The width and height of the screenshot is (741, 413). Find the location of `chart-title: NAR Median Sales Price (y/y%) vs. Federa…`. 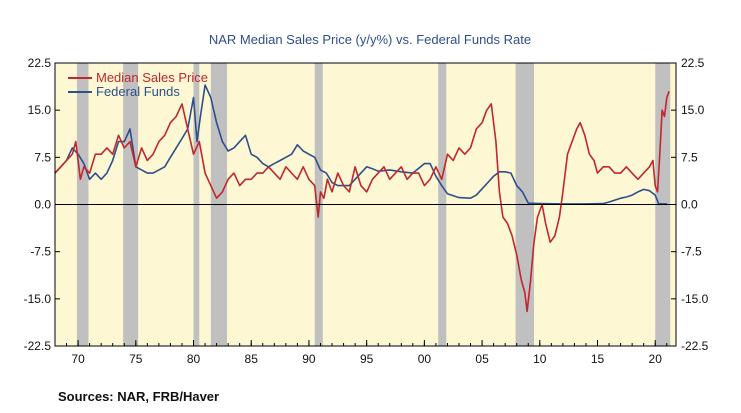

chart-title: NAR Median Sales Price (y/y%) vs. Federa… is located at coordinates (370, 39).